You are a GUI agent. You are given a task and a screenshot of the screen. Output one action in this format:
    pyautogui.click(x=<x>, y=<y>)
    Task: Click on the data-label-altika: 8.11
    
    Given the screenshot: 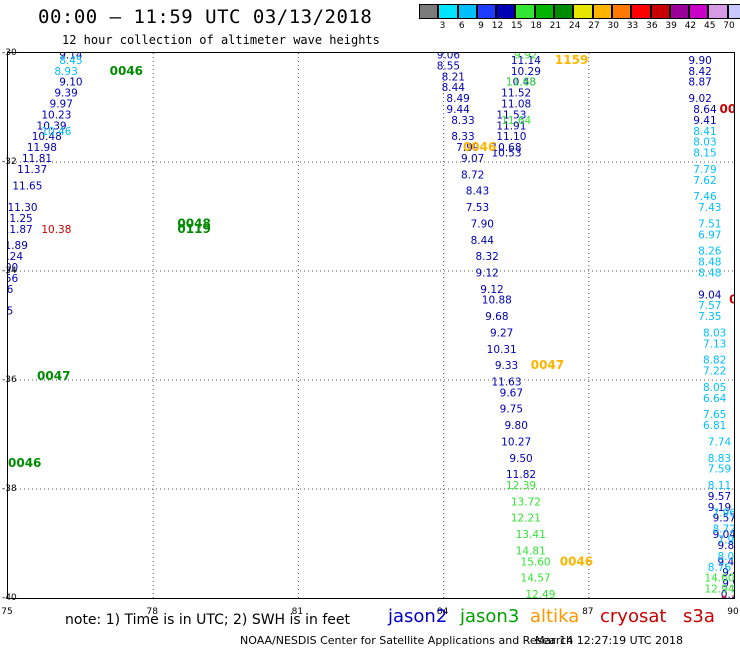 What is the action you would take?
    pyautogui.click(x=719, y=486)
    